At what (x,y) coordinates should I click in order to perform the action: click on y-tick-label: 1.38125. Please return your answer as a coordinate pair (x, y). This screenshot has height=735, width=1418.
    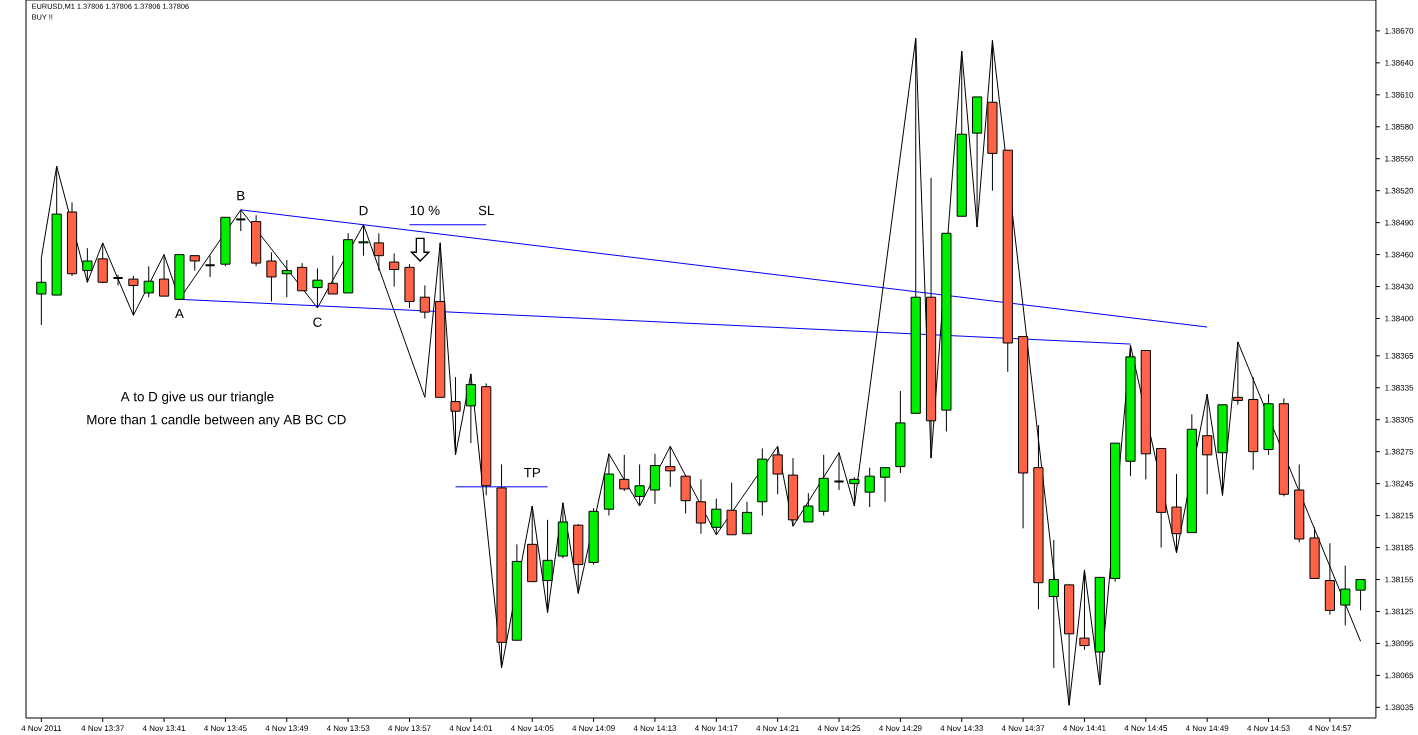
    Looking at the image, I should click on (1399, 611).